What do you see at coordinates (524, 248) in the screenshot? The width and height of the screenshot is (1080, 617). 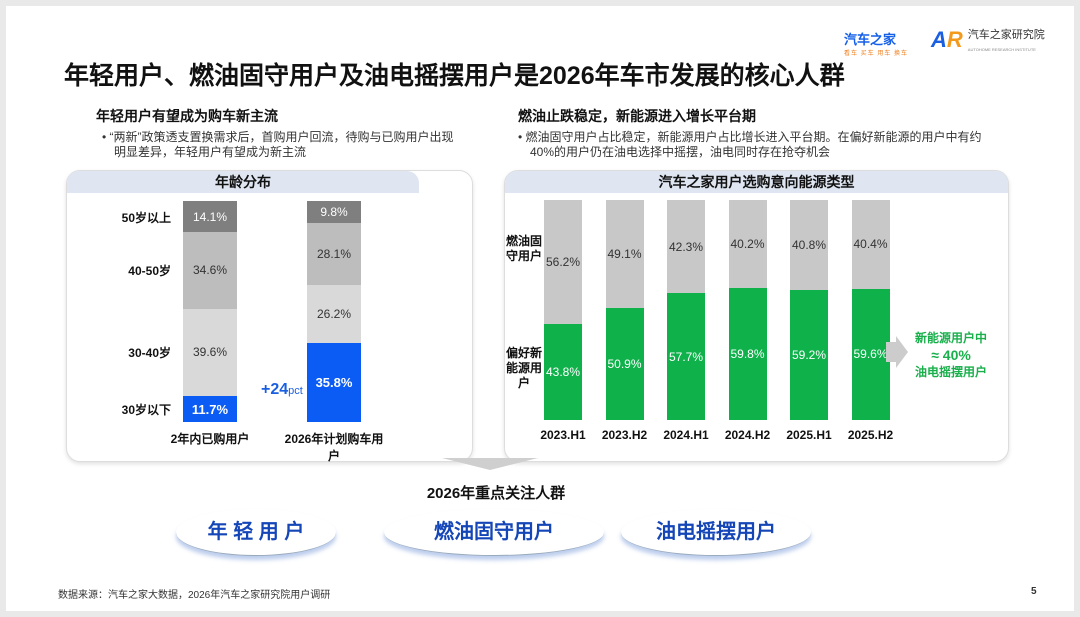 I see `legend-label: 燃油固守用户` at bounding box center [524, 248].